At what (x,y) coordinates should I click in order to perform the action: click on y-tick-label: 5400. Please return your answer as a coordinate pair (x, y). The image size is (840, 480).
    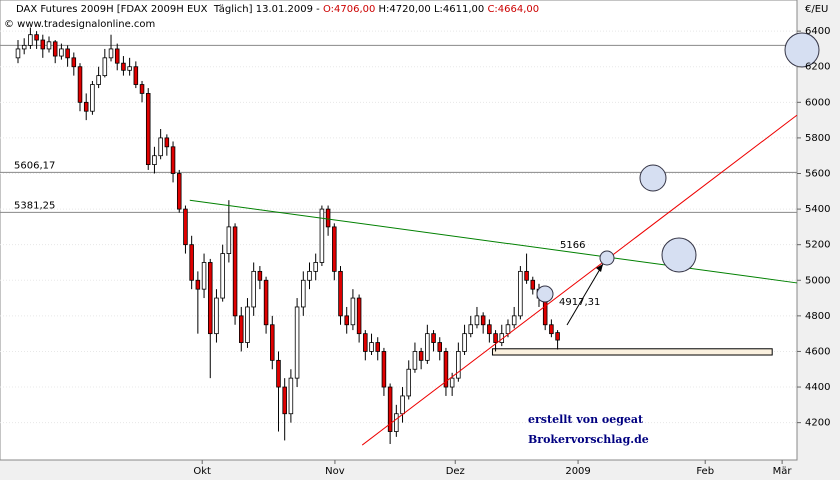
    Looking at the image, I should click on (817, 209).